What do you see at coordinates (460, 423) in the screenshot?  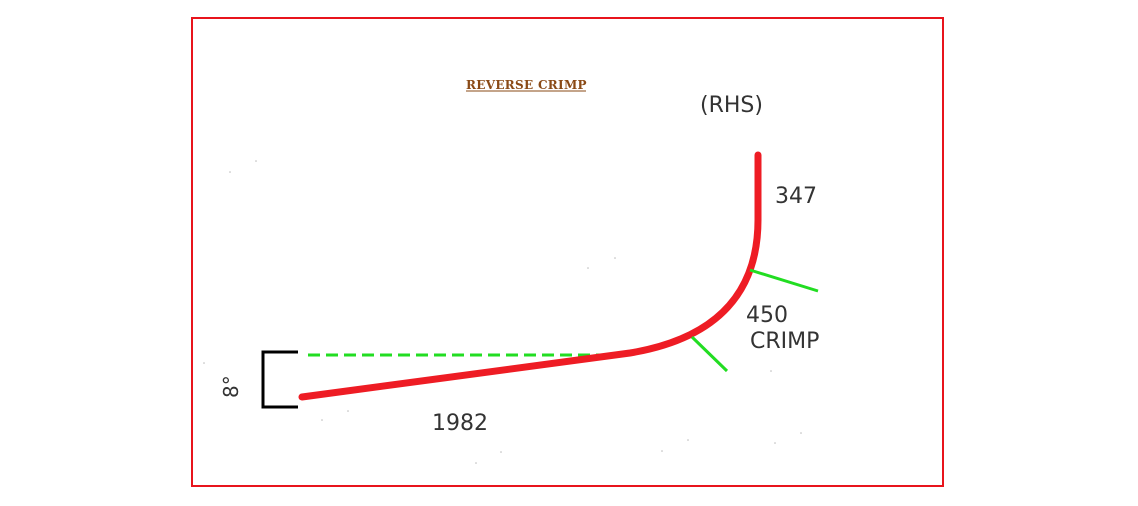 I see `base-length-label: 1982` at bounding box center [460, 423].